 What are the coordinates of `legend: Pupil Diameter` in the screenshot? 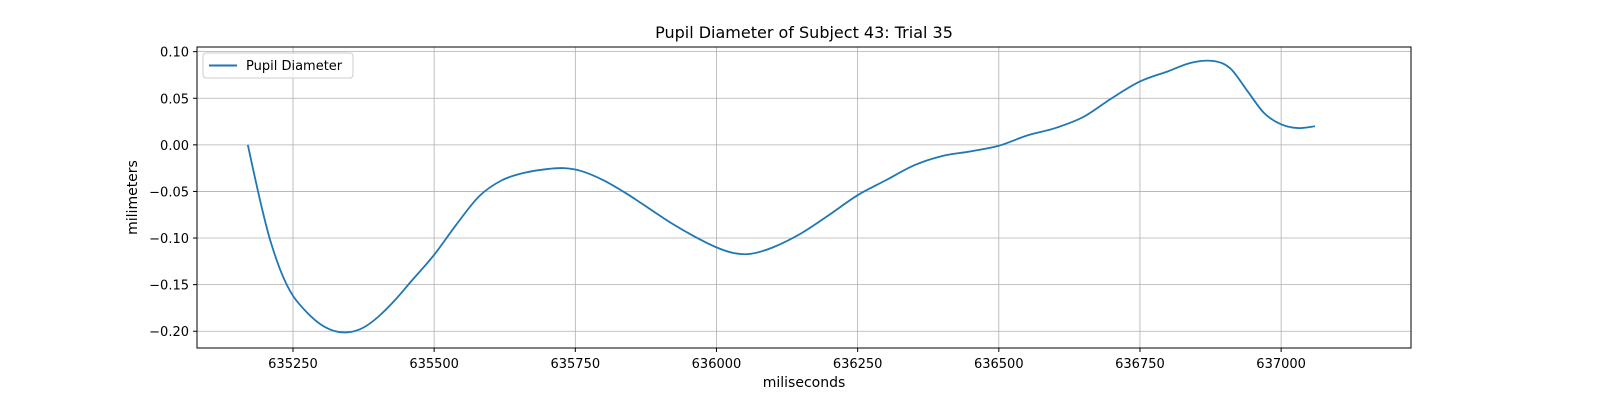 It's located at (278, 65).